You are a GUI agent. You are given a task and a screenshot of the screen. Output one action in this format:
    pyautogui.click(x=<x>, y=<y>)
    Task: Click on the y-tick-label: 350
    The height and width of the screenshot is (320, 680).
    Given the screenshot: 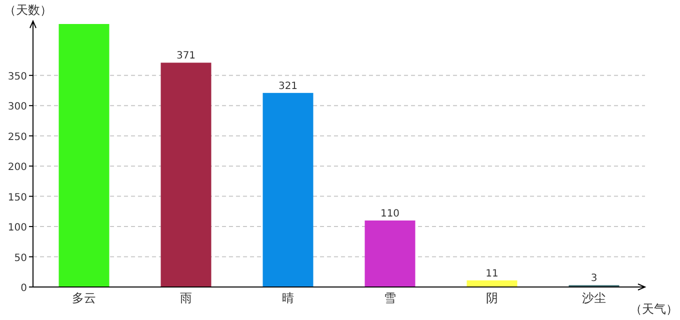 What is the action you would take?
    pyautogui.click(x=17, y=76)
    